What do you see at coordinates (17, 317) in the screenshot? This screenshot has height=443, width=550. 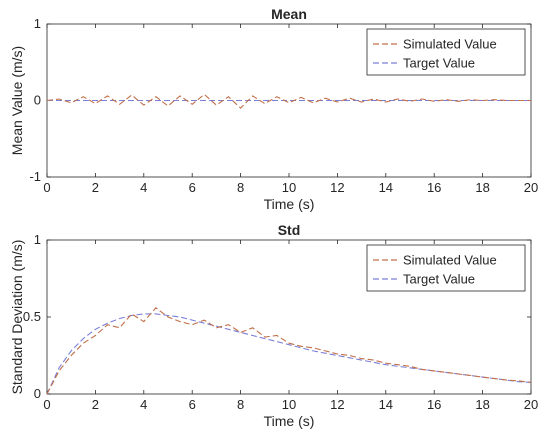 I see `y-axis-label: Standard Deviation (m/s)` at bounding box center [17, 317].